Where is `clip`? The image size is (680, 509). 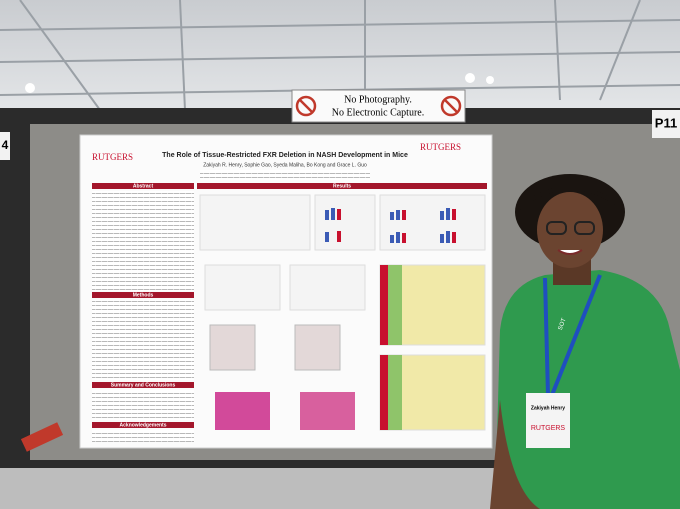
clip is located at coordinates (42, 437).